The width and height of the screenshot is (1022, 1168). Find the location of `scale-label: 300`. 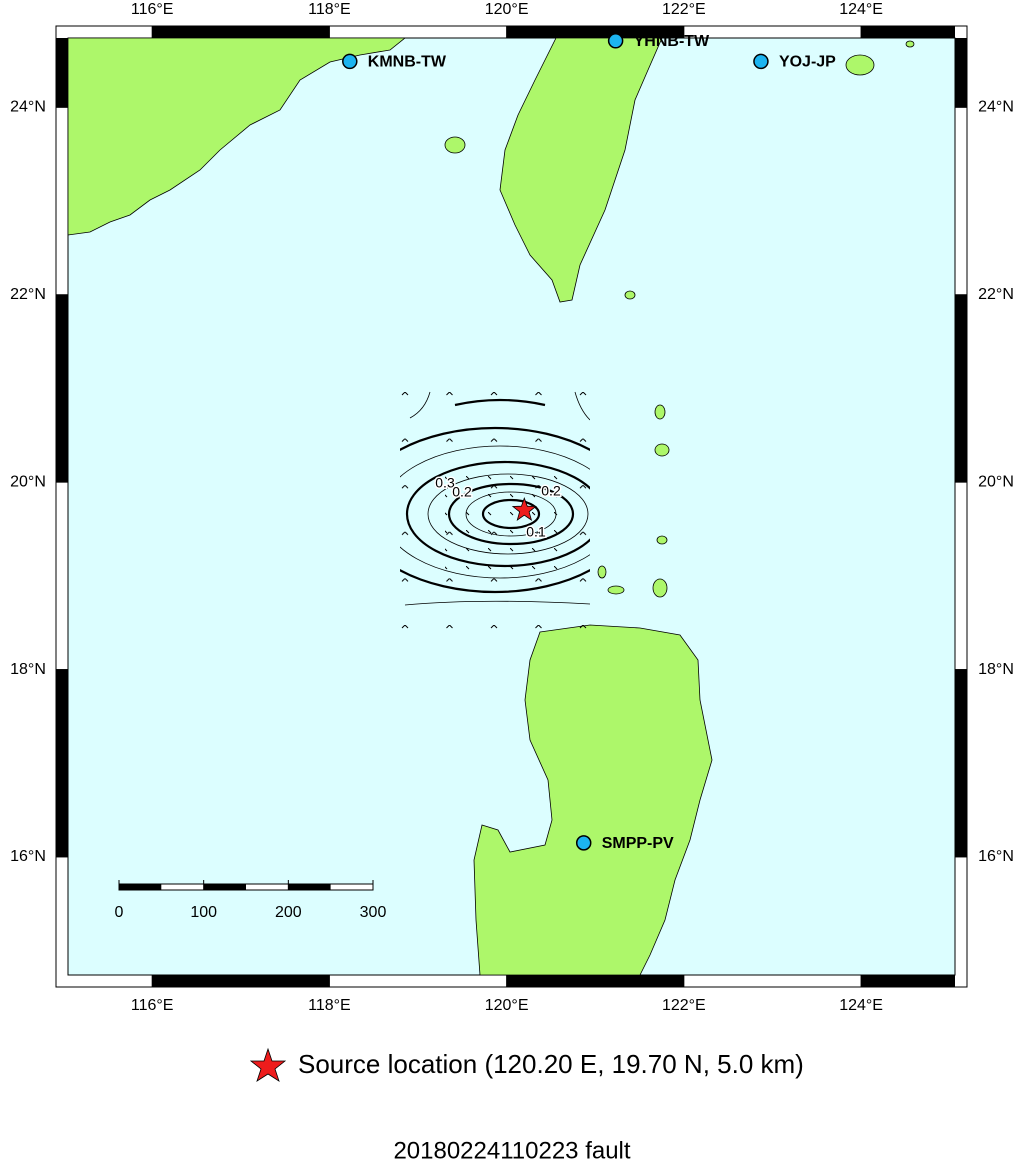

scale-label: 300 is located at coordinates (373, 912).